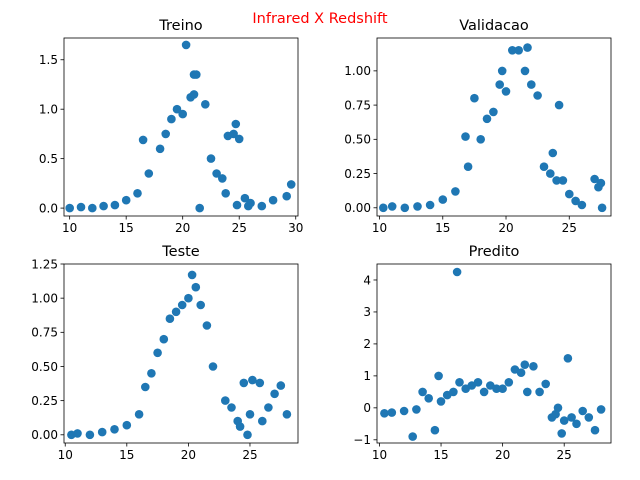 The image size is (640, 480). What do you see at coordinates (379, 455) in the screenshot?
I see `x-tick-label: 10` at bounding box center [379, 455].